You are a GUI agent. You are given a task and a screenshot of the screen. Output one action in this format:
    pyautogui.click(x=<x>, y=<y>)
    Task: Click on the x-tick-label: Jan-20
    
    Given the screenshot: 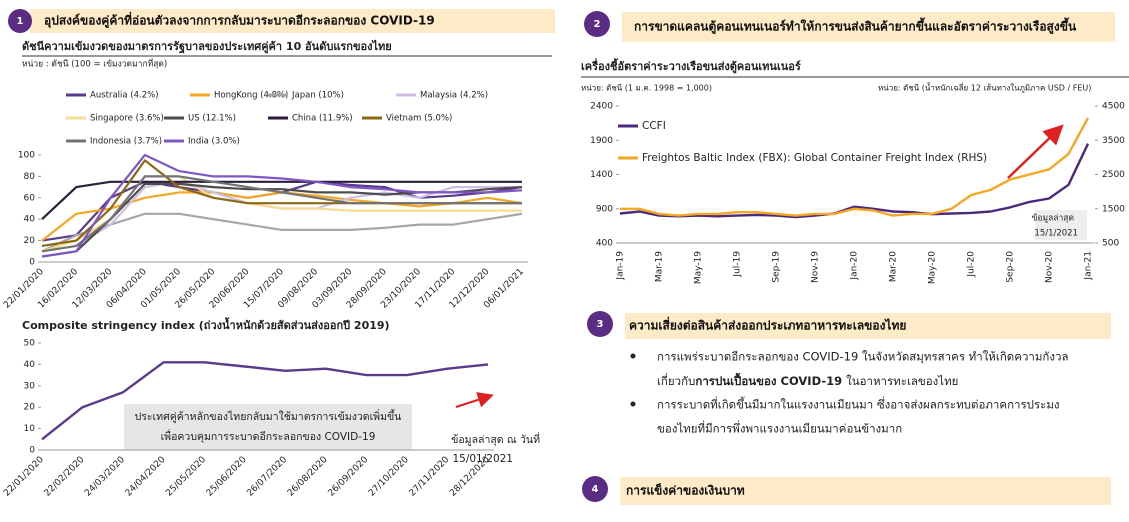 What is the action you would take?
    pyautogui.click(x=855, y=266)
    